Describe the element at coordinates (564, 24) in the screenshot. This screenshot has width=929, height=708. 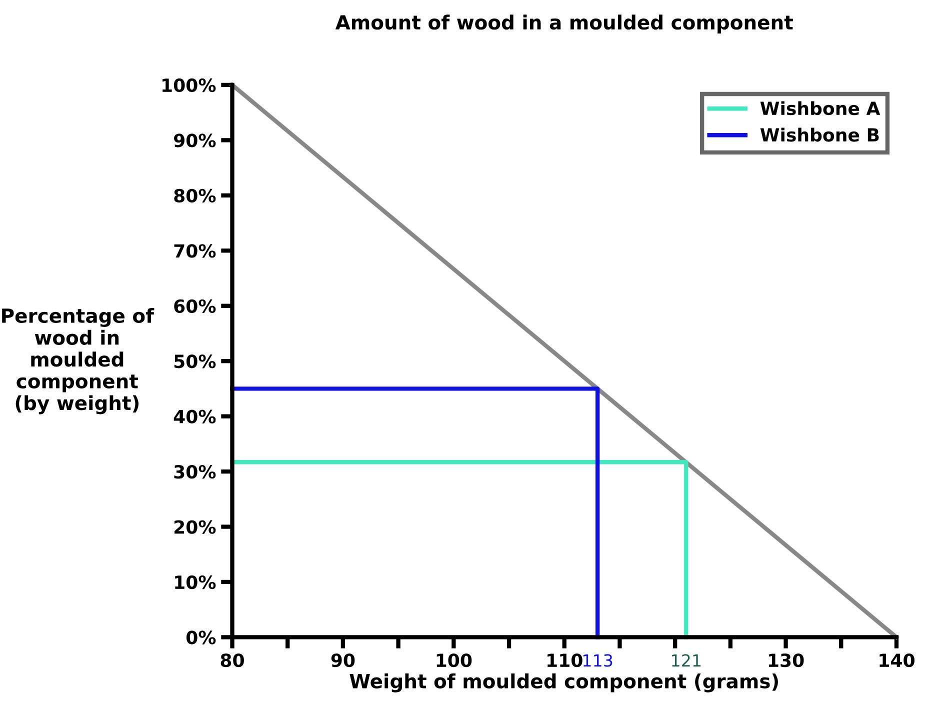
I see `chart-title: Amount of wood in a moulded component` at that location.